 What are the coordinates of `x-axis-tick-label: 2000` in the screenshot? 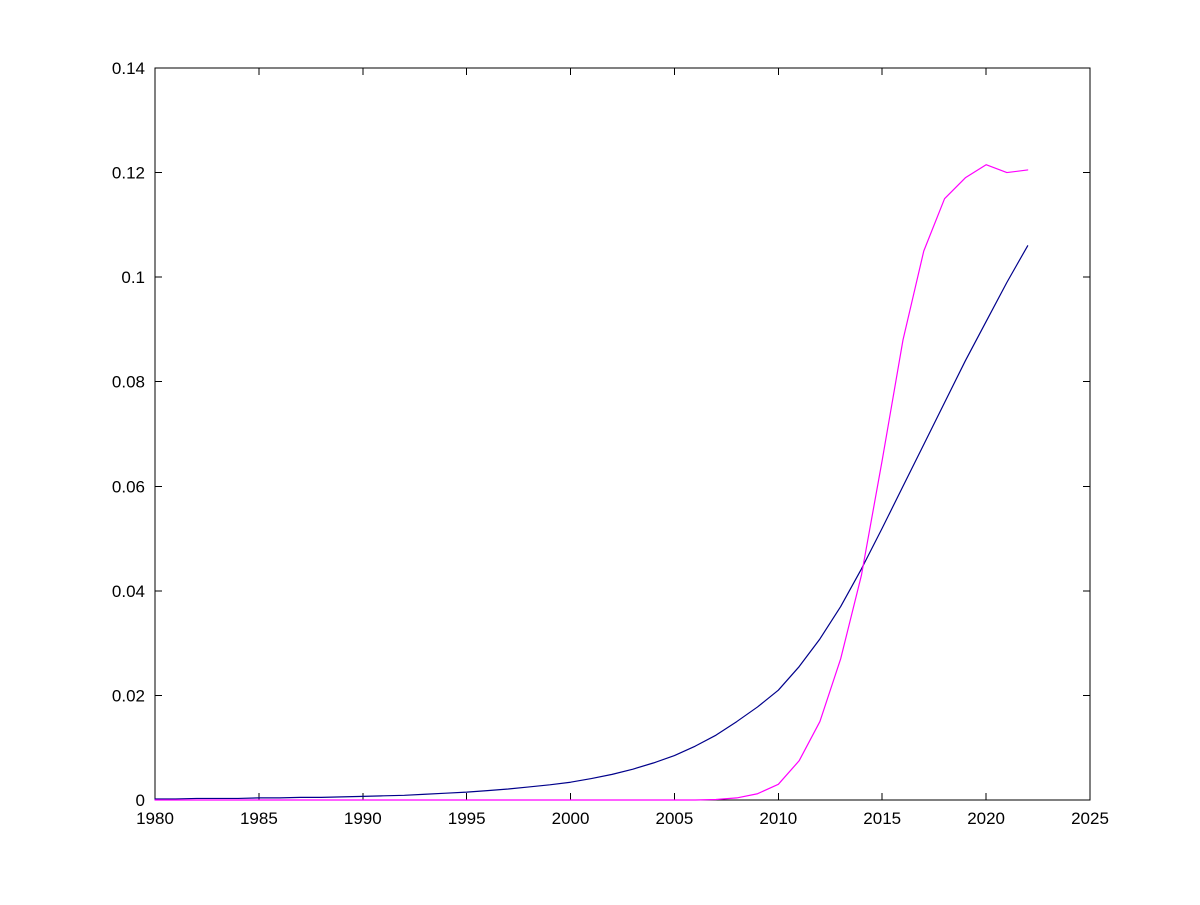 It's located at (571, 818).